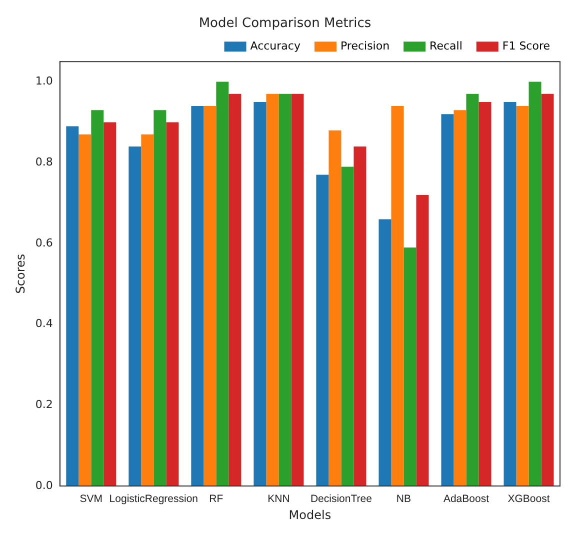 The width and height of the screenshot is (574, 535). What do you see at coordinates (365, 45) in the screenshot?
I see `legend-label: Precision` at bounding box center [365, 45].